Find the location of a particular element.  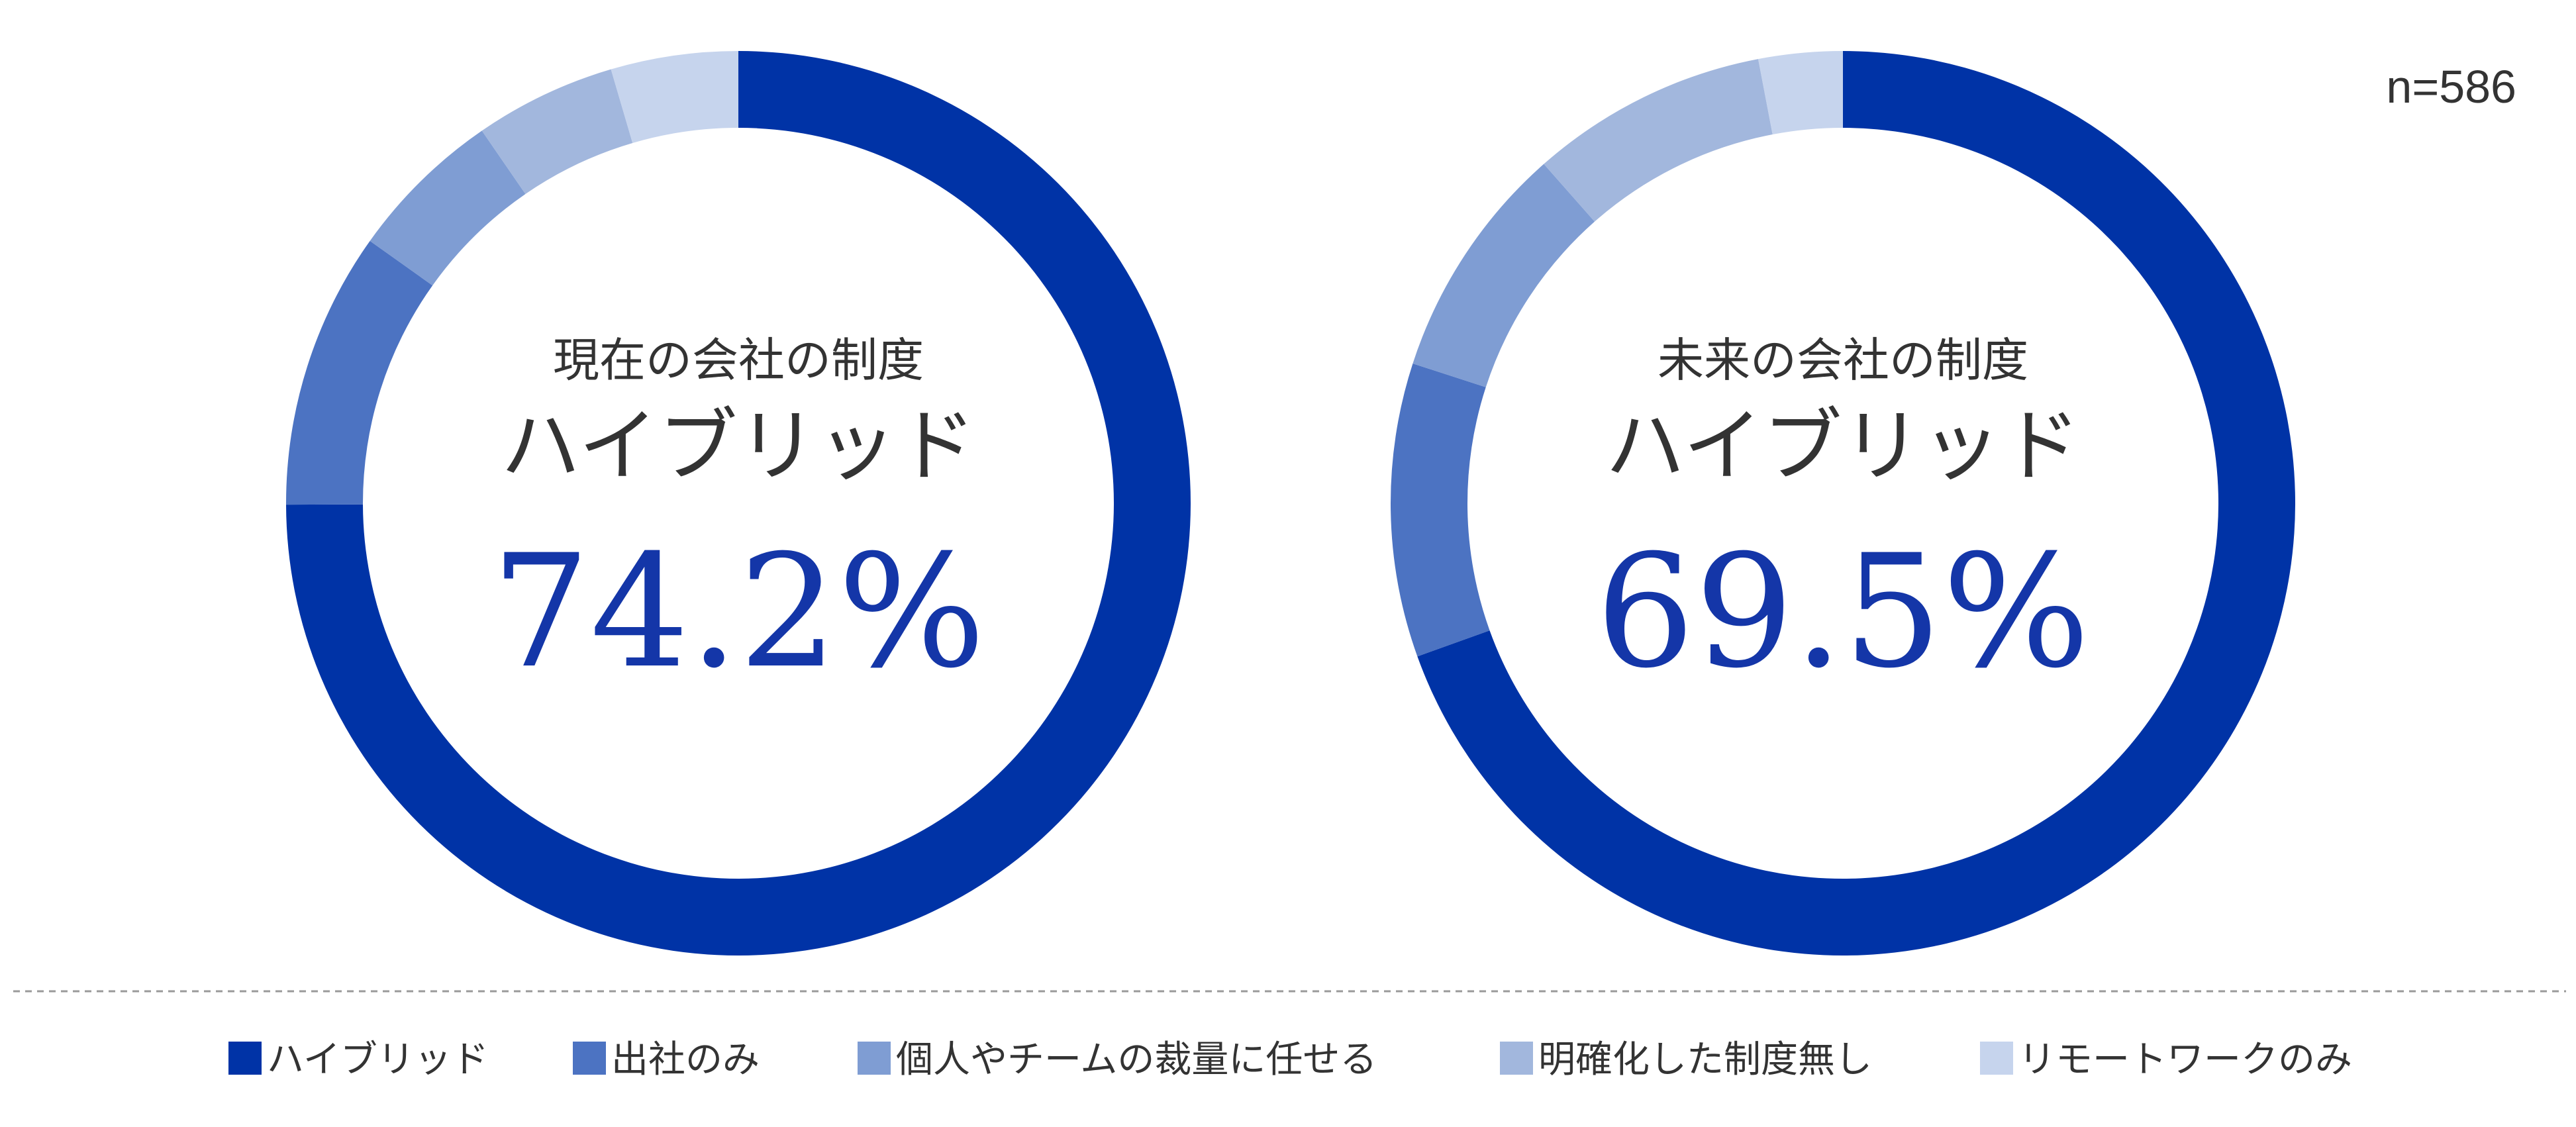

legend-label-4: 明確化した制度無し is located at coordinates (1705, 1059).